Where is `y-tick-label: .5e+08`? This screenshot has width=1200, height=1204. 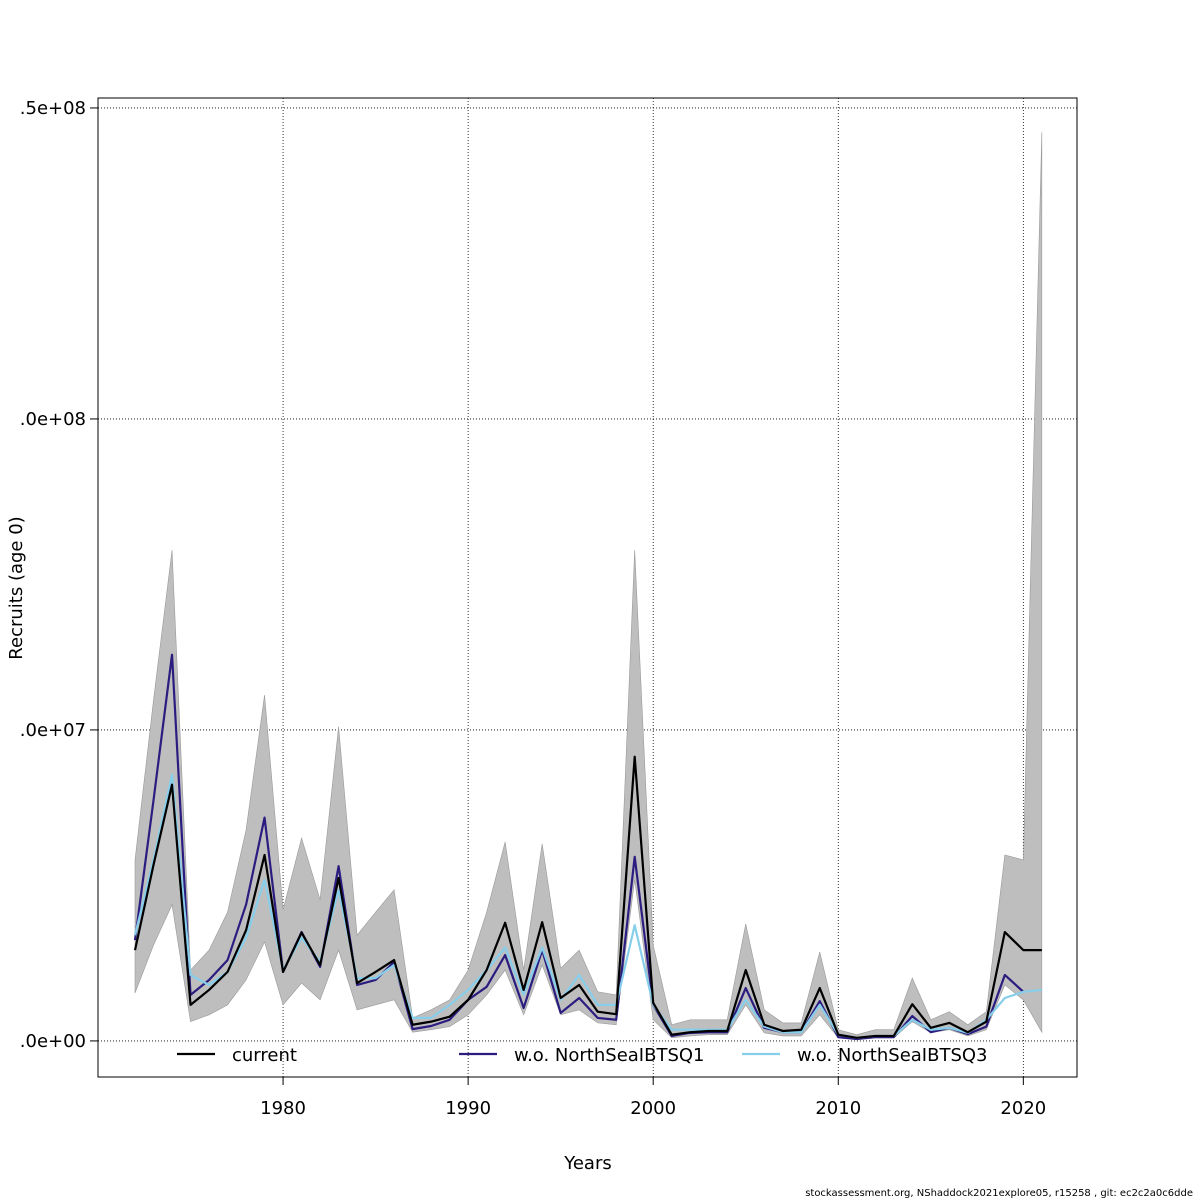 y-tick-label: .5e+08 is located at coordinates (53, 108).